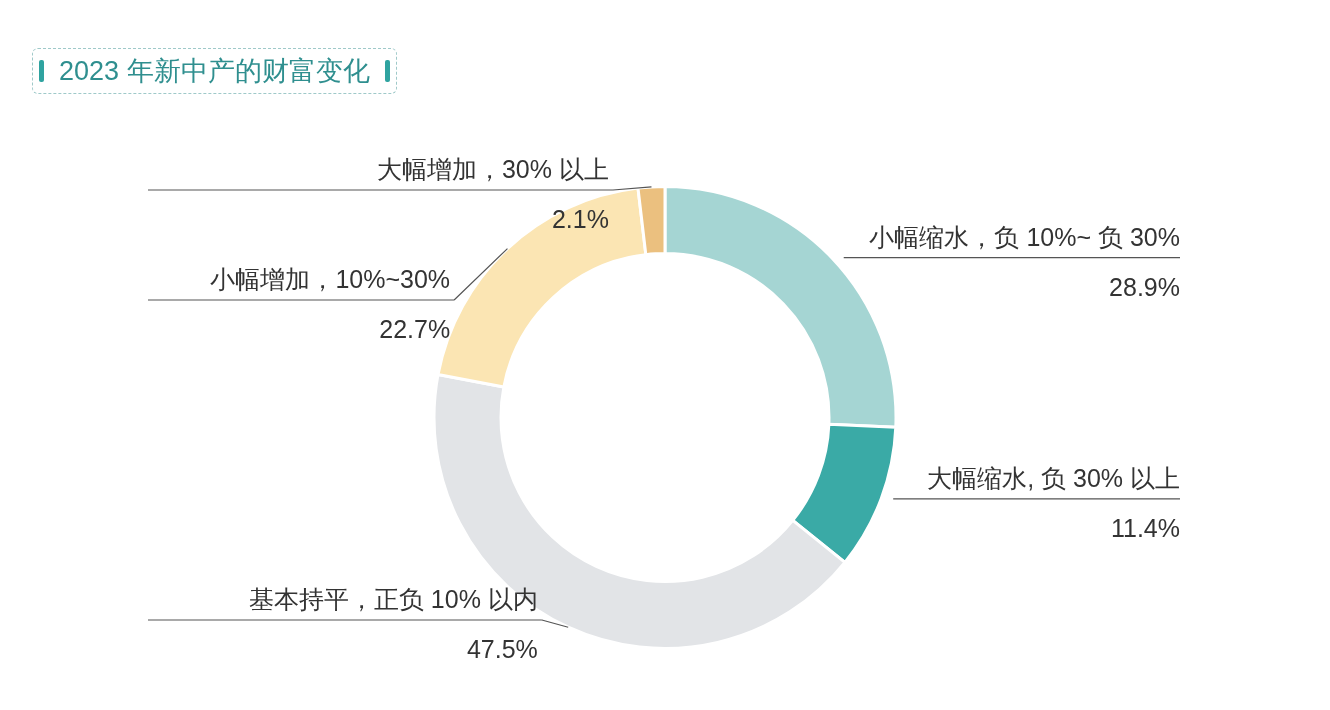 This screenshot has height=710, width=1330. Describe the element at coordinates (1144, 286) in the screenshot. I see `data-label: 28.9%` at that location.